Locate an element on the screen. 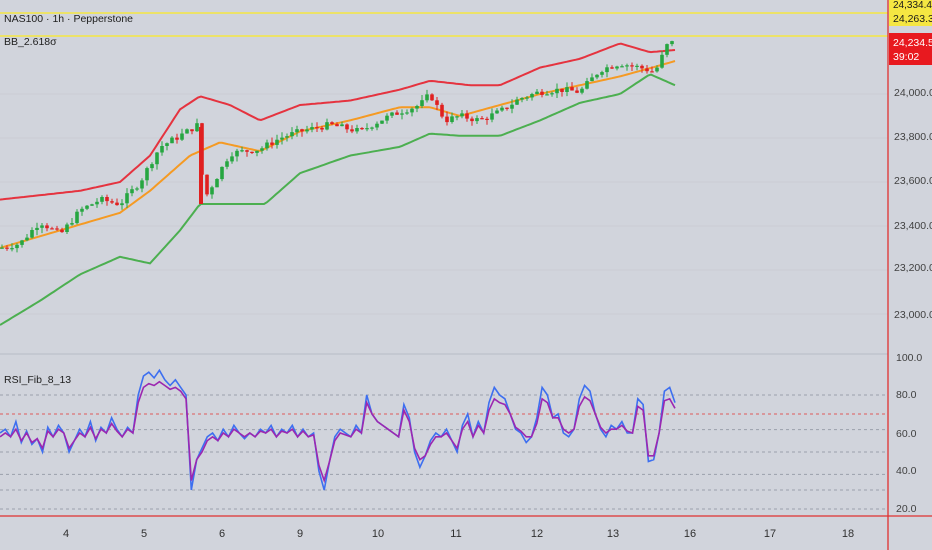  marker-top: 24,334.4 is located at coordinates (912, 5).